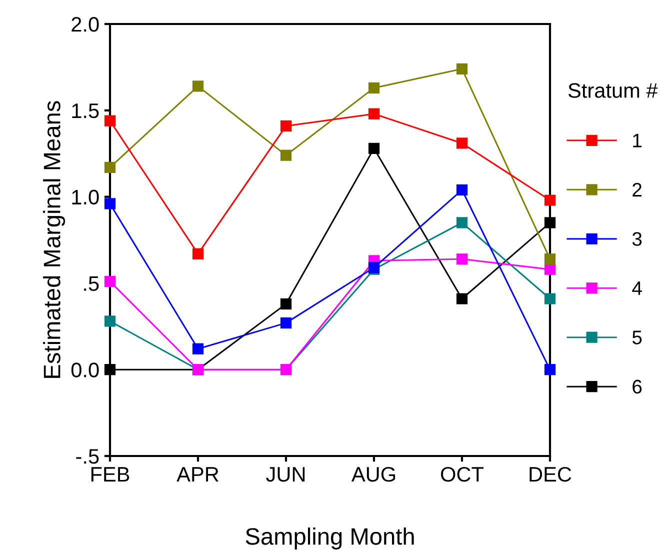 This screenshot has width=664, height=559. What do you see at coordinates (551, 474) in the screenshot?
I see `x-tick-label: DEC` at bounding box center [551, 474].